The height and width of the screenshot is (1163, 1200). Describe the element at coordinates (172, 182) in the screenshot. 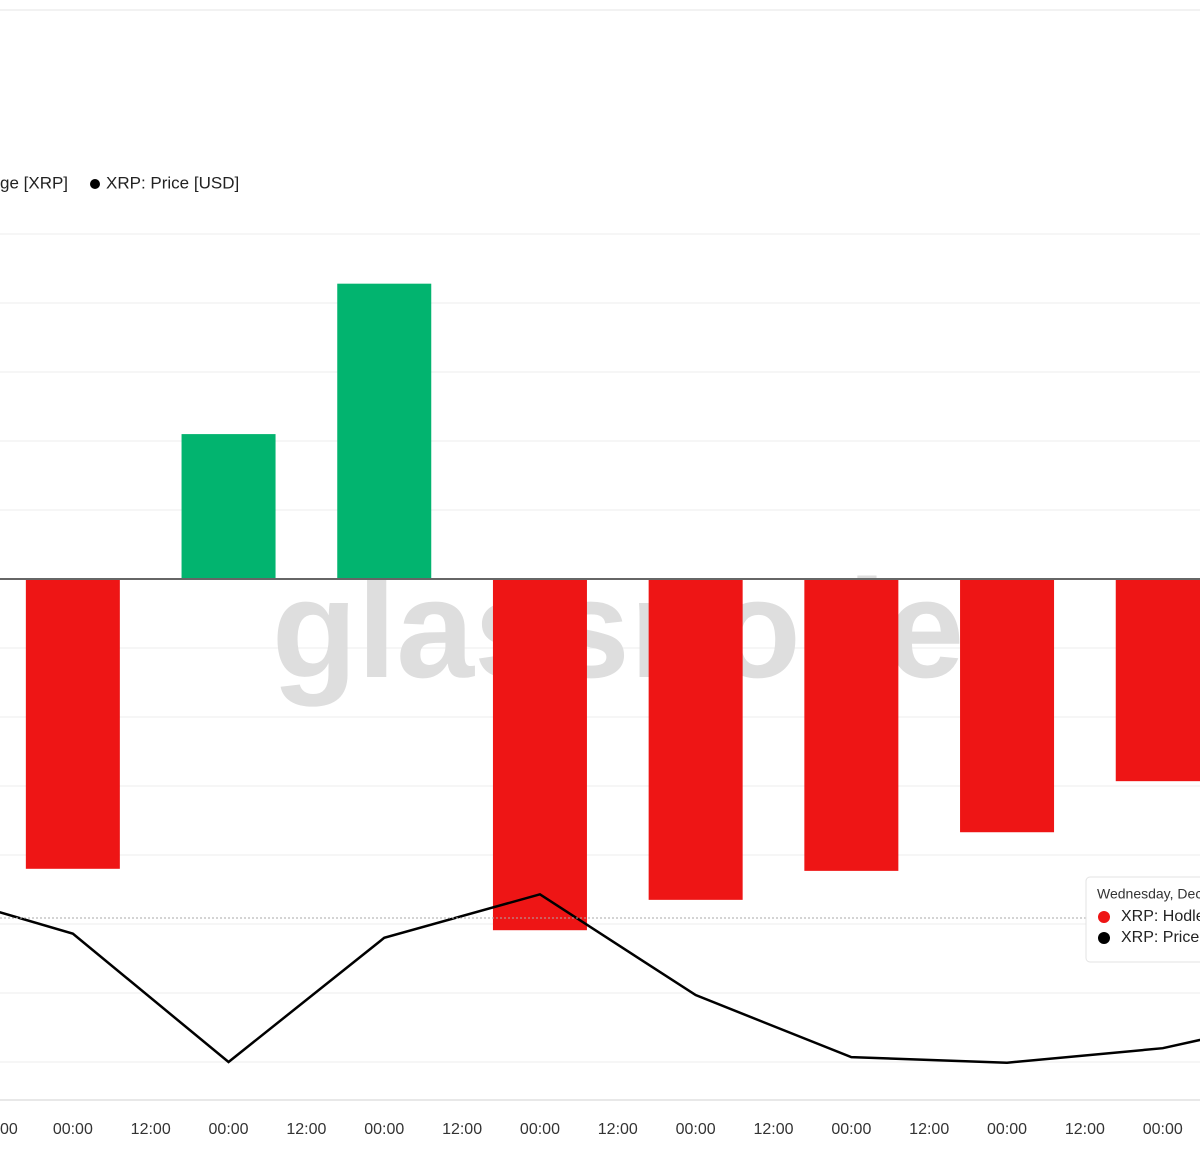

I see `legend-label: XRP: Price [USD]` at that location.